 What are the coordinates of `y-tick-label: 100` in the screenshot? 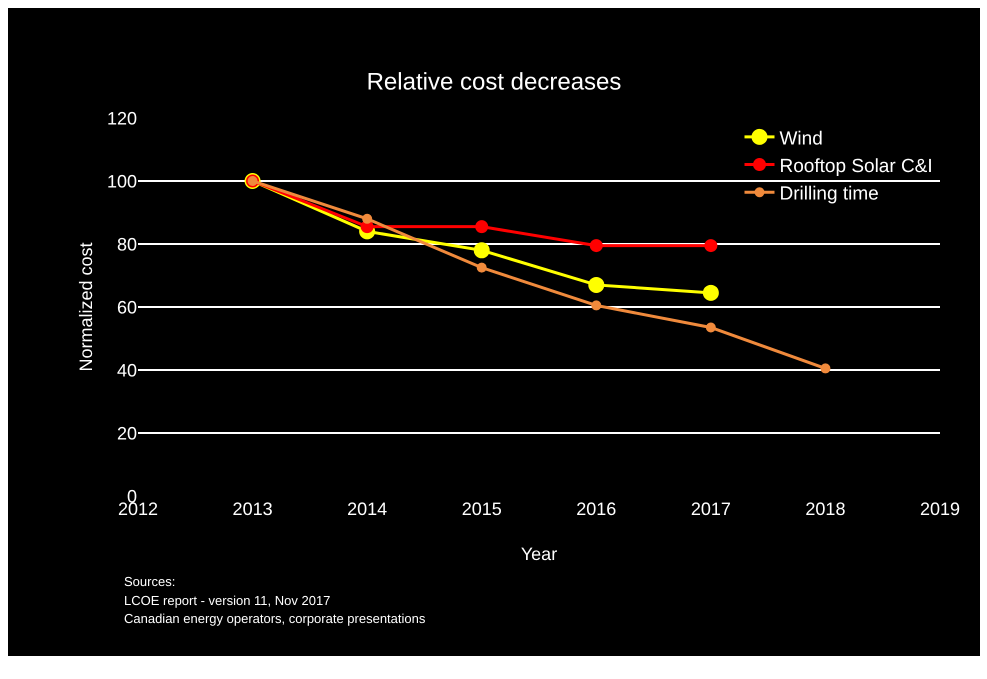 It's located at (121, 181).